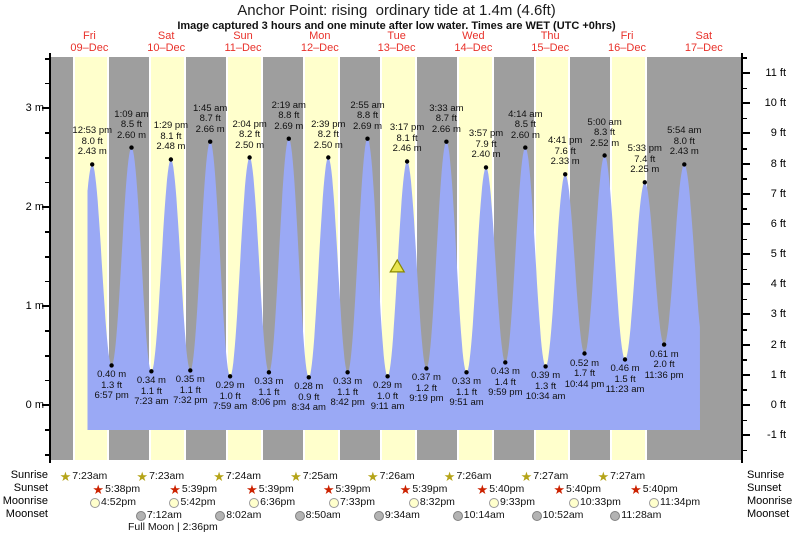  I want to click on moonrise-time: 4:52pm, so click(118, 502).